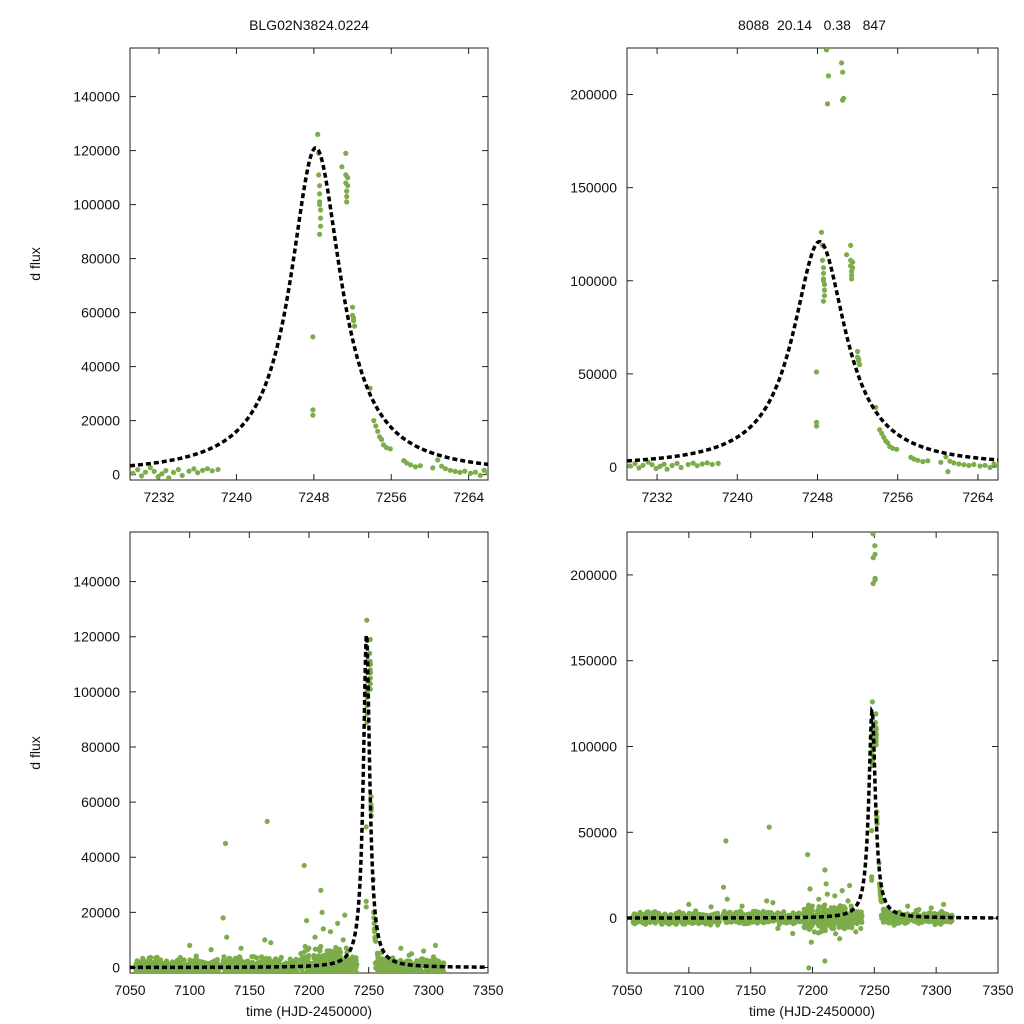  Describe the element at coordinates (100, 367) in the screenshot. I see `y-tick-label: 40000` at that location.